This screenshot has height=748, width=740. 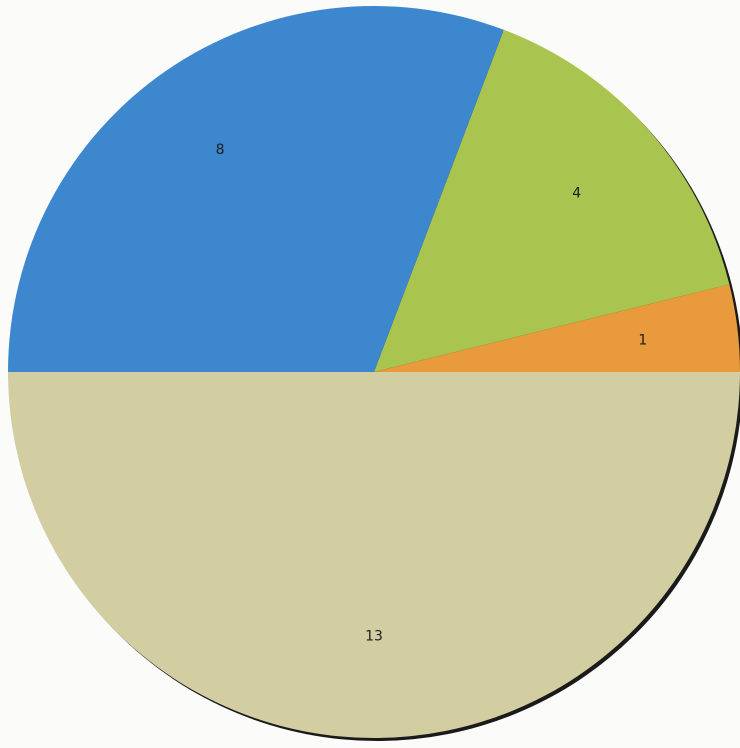 What do you see at coordinates (642, 340) in the screenshot?
I see `pie-label-1: 1` at bounding box center [642, 340].